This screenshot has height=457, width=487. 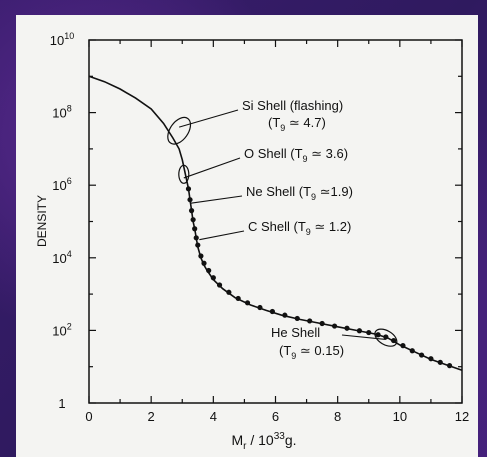 What do you see at coordinates (400, 416) in the screenshot?
I see `x-tick-label: 10` at bounding box center [400, 416].